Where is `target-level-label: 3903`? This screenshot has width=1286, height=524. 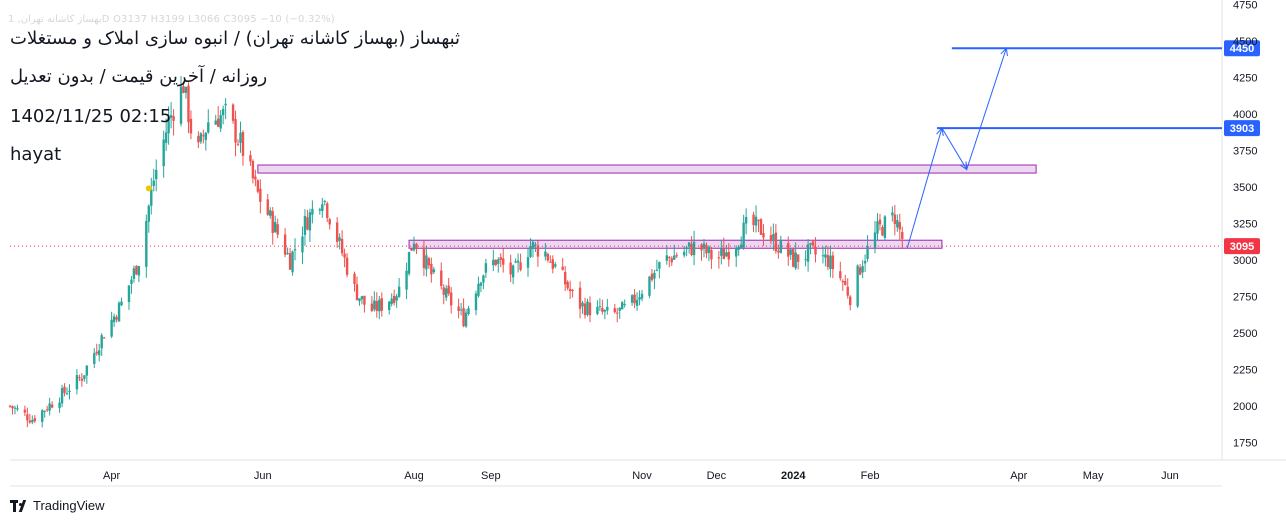 target-level-label: 3903 is located at coordinates (1242, 129).